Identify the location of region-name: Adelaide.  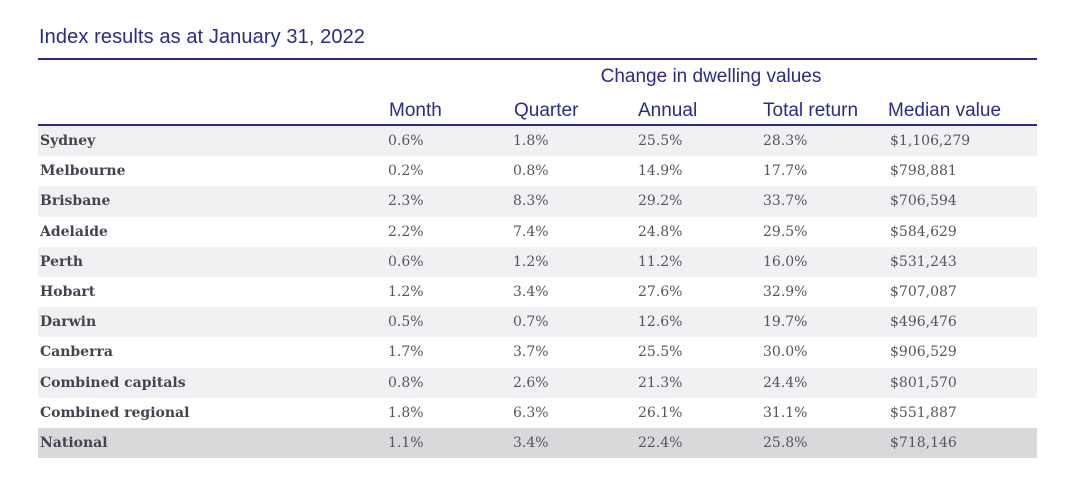
(74, 231).